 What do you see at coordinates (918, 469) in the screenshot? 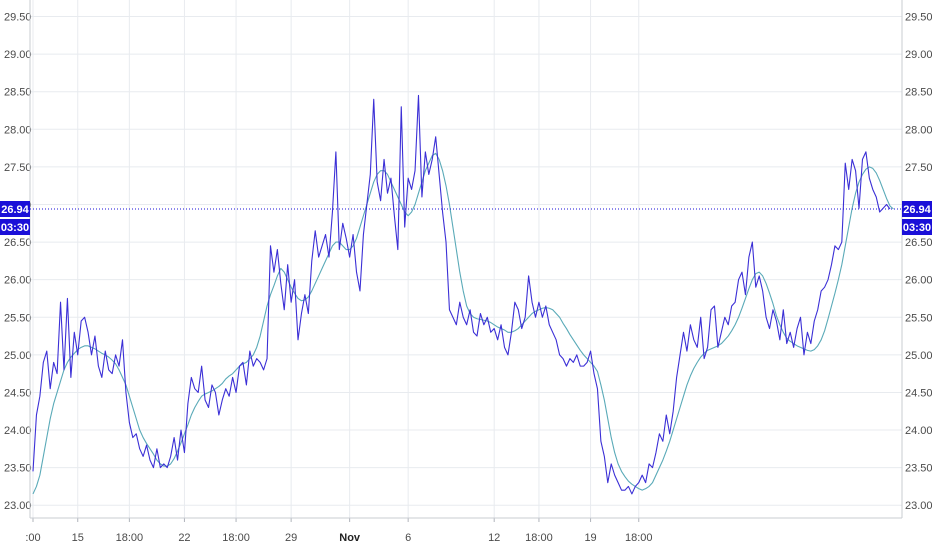
I see `y-tick-label-right: 23.50` at bounding box center [918, 469].